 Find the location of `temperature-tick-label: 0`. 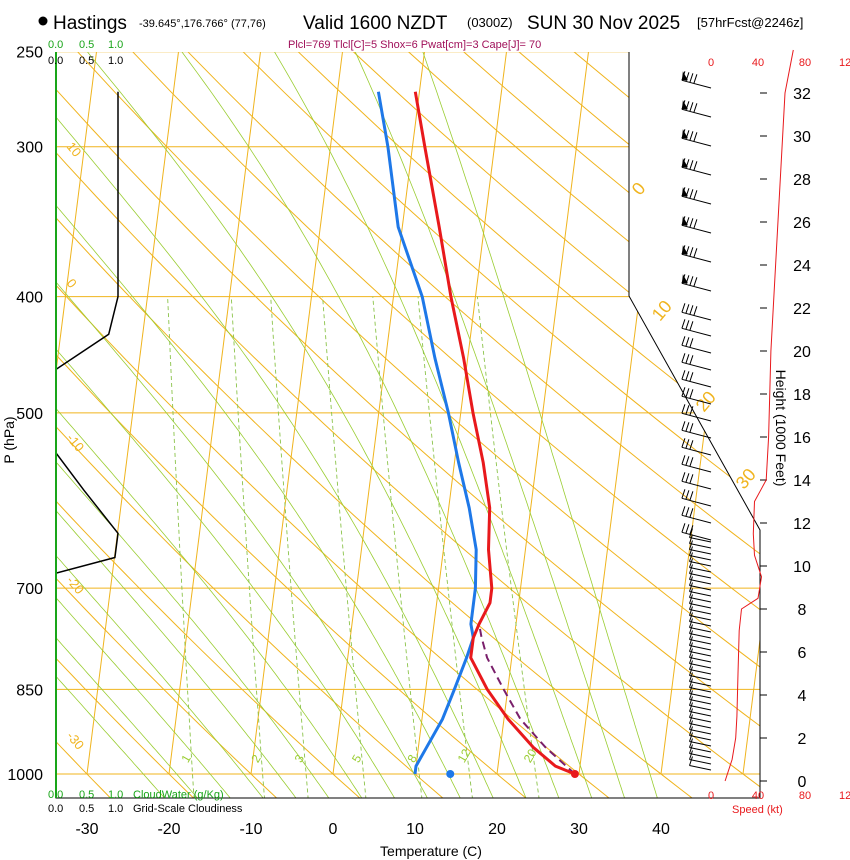

temperature-tick-label: 0 is located at coordinates (333, 829).